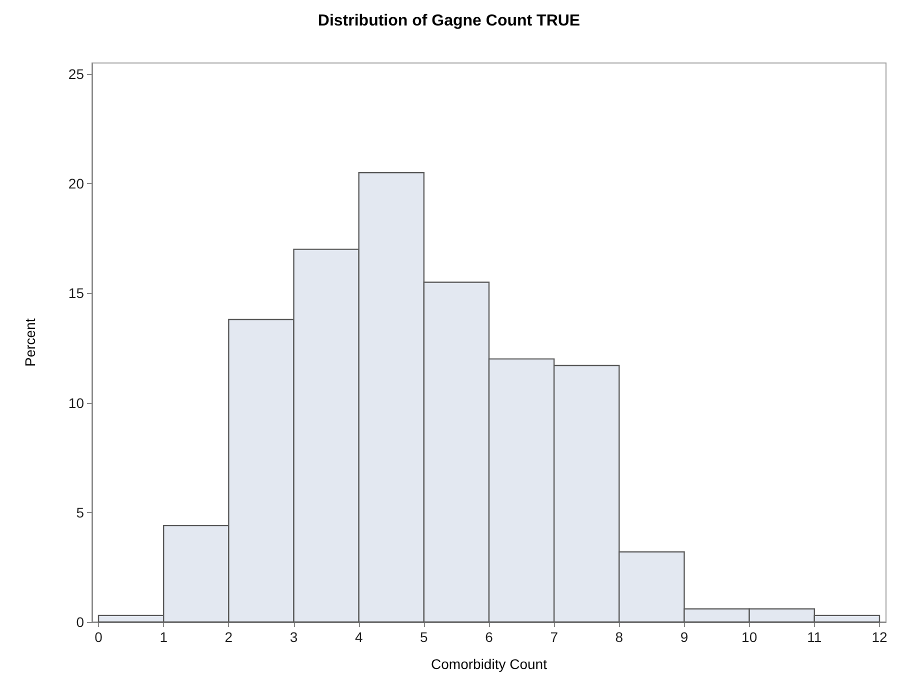 The width and height of the screenshot is (898, 676). I want to click on x-tick-label: 4, so click(358, 637).